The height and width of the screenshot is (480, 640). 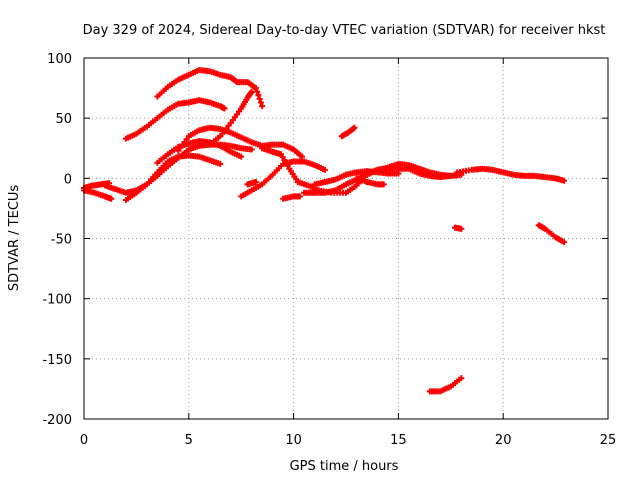 I want to click on x-tick-label: 10, so click(x=293, y=440).